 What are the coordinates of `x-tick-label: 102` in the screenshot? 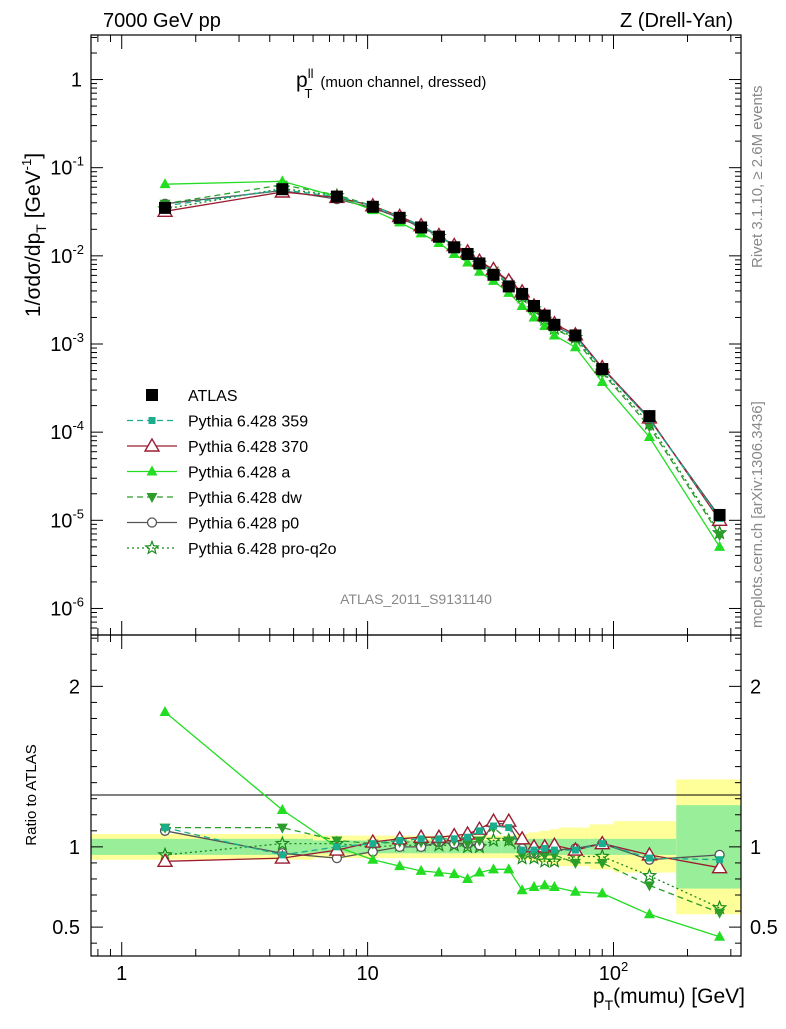 It's located at (613, 972).